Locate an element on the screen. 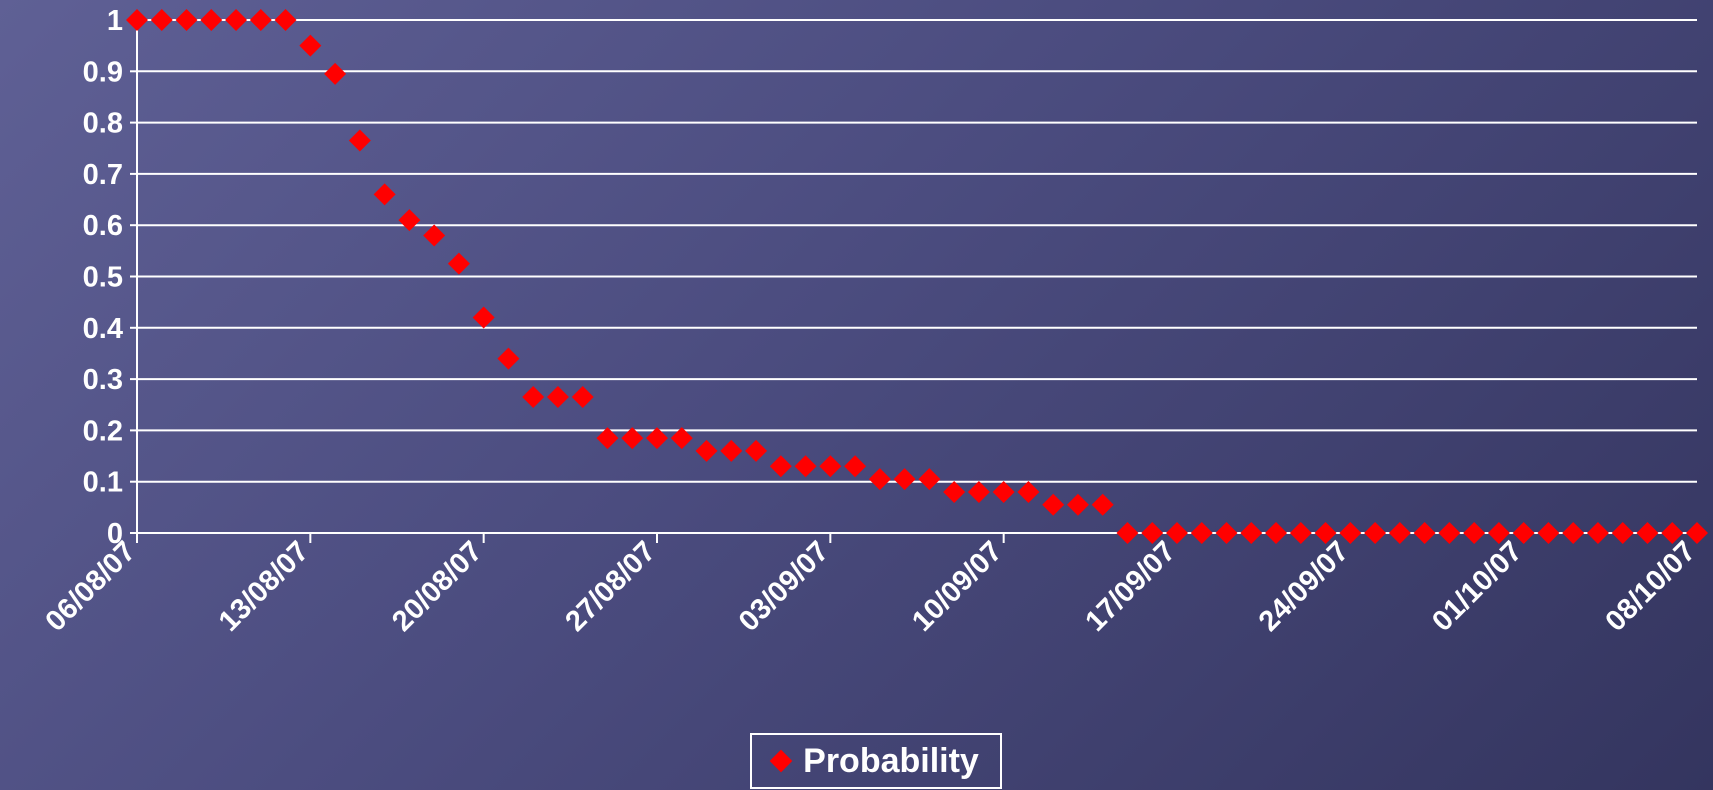 The width and height of the screenshot is (1713, 790). y-tick-label: 0.7 is located at coordinates (103, 175).